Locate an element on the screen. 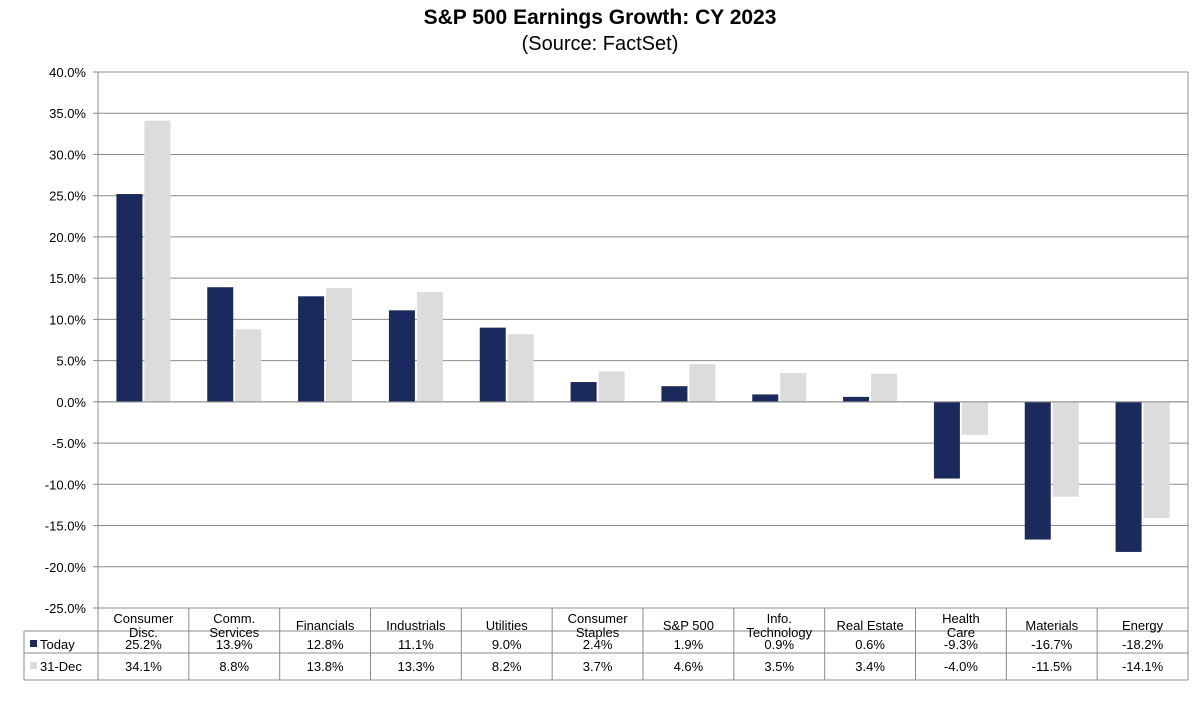  category-label: Comm. Services is located at coordinates (234, 625).